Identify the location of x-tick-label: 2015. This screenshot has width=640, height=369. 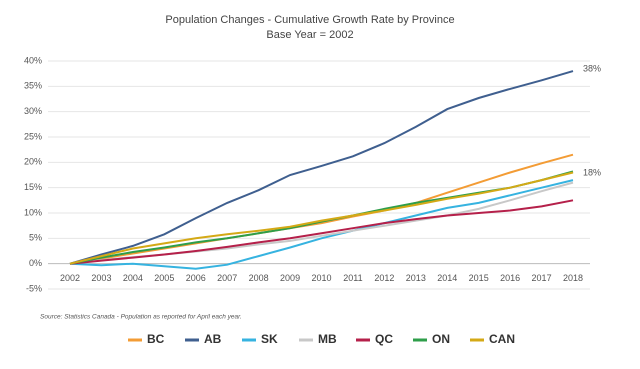
(479, 278).